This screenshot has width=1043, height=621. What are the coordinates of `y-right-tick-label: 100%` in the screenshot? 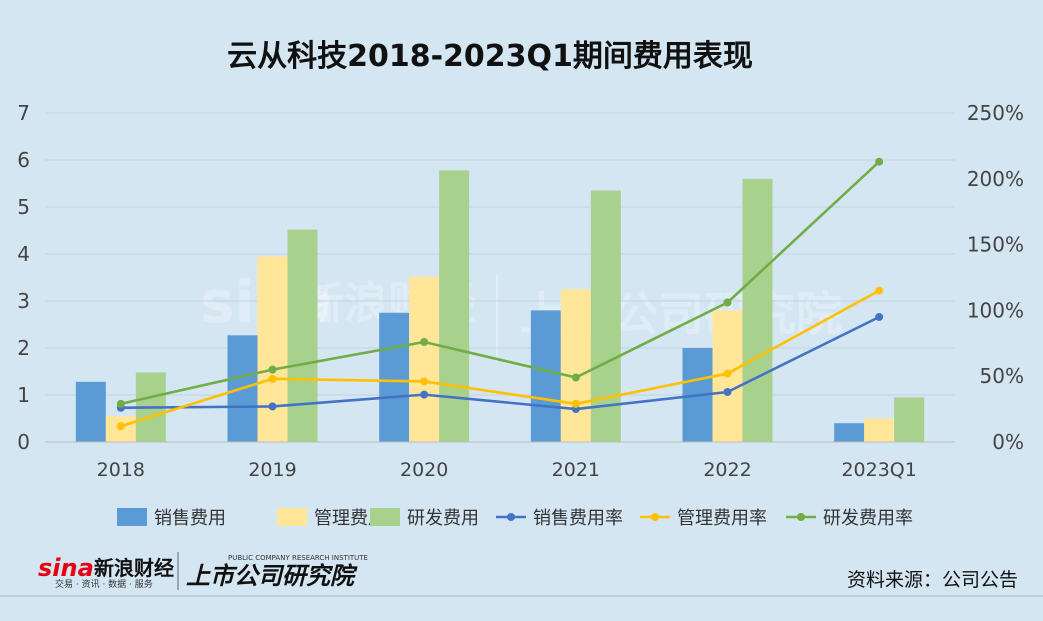 It's located at (995, 310).